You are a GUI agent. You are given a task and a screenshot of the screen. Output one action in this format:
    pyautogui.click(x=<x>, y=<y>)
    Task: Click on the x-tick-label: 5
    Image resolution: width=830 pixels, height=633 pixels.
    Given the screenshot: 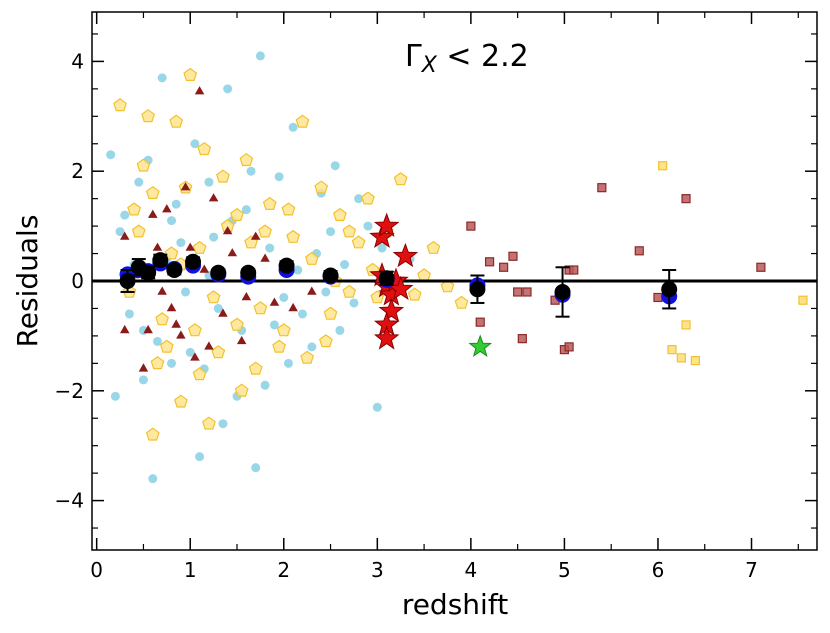 What is the action you would take?
    pyautogui.click(x=564, y=570)
    